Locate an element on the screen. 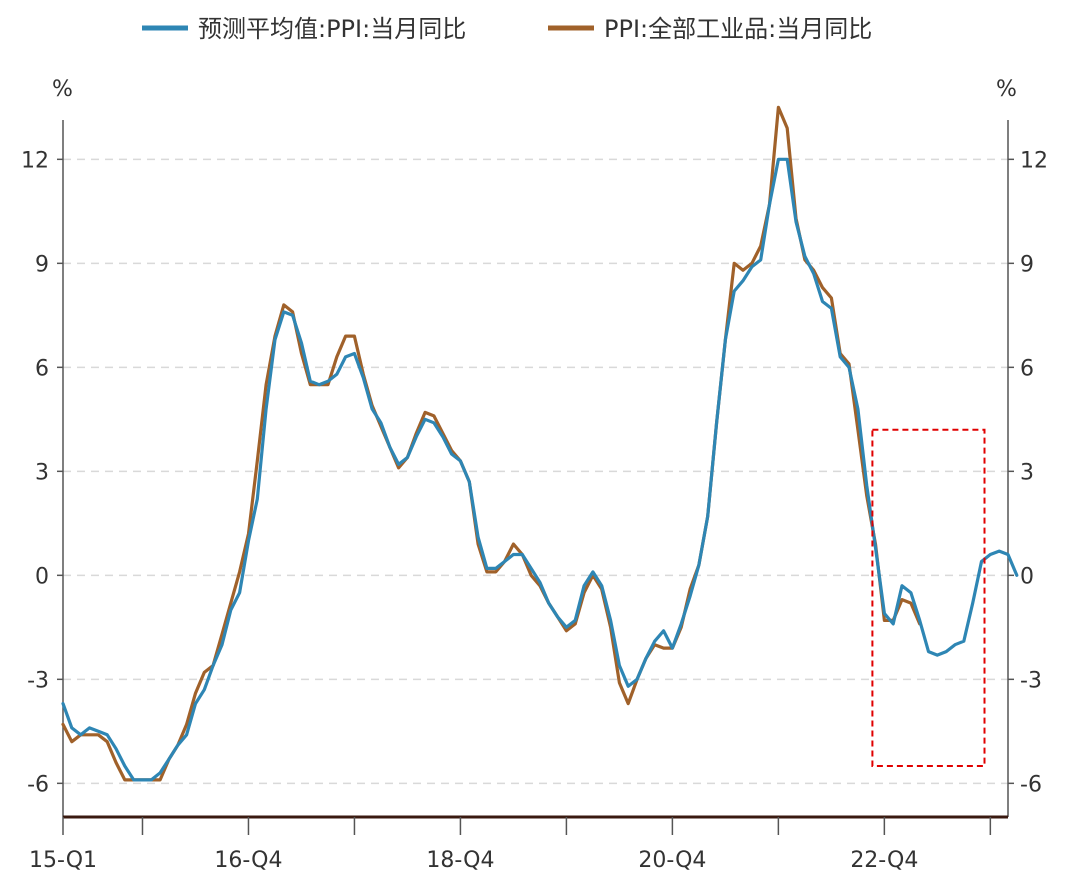 The height and width of the screenshot is (884, 1078). x-tick-label: 22-Q4 is located at coordinates (884, 860).